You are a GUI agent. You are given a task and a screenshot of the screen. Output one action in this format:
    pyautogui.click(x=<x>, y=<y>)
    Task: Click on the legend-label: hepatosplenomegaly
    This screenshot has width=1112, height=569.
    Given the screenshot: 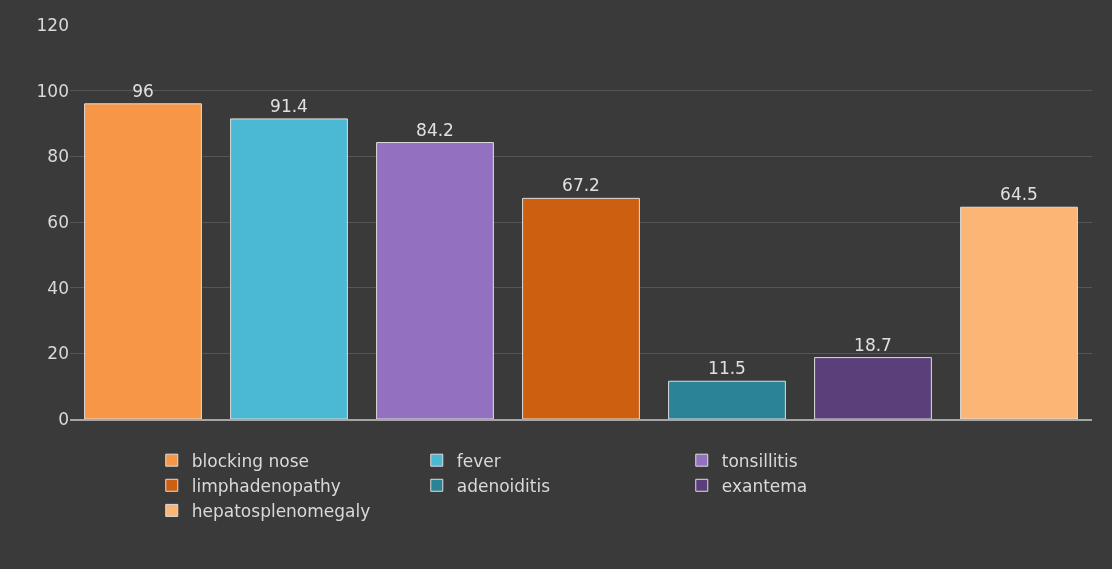 What is the action you would take?
    pyautogui.click(x=281, y=511)
    